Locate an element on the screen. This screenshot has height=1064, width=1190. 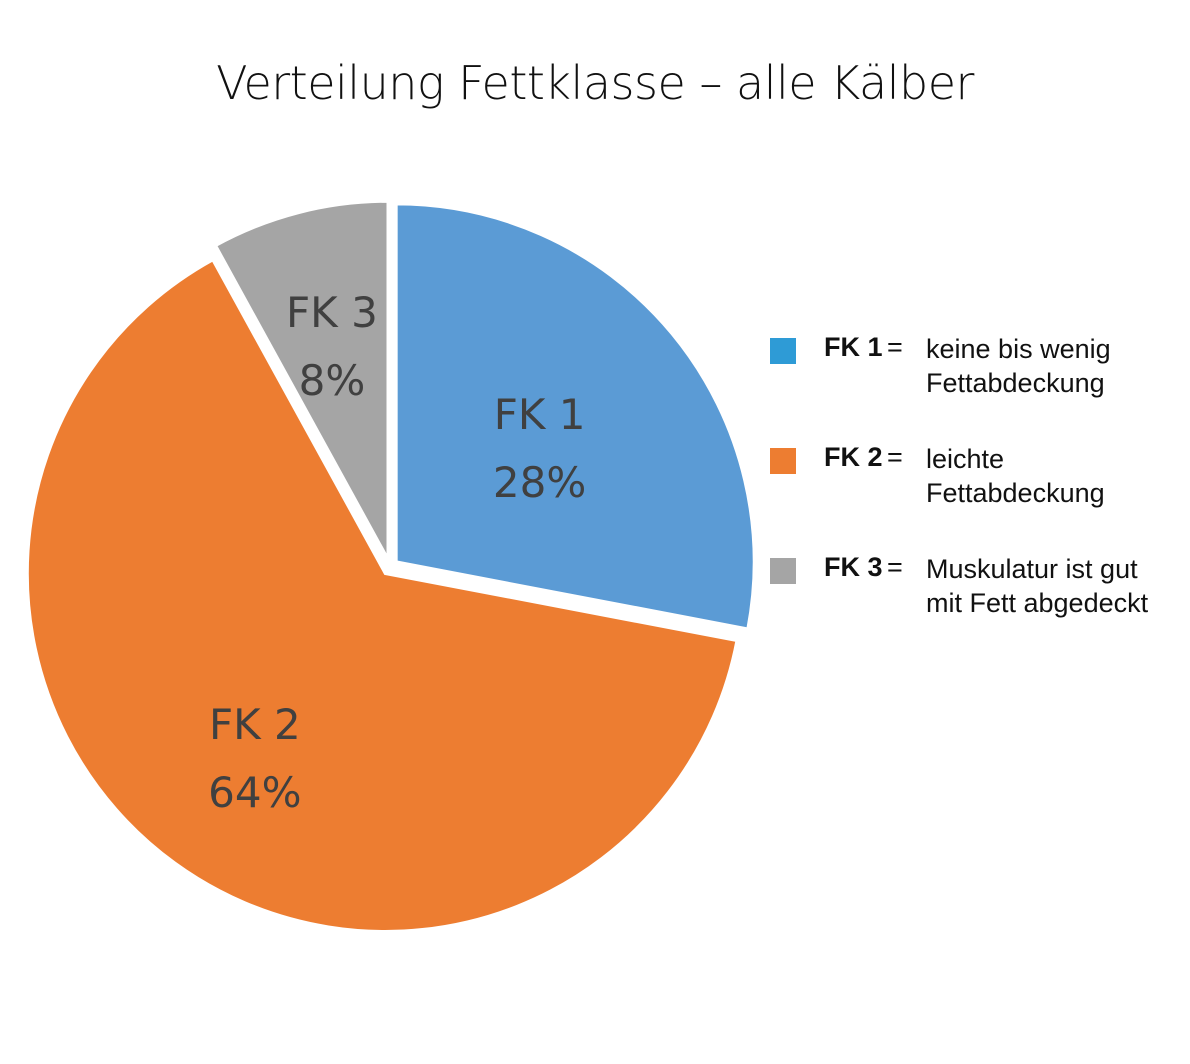
legend-description-fk2-line1: leichte is located at coordinates (965, 459).